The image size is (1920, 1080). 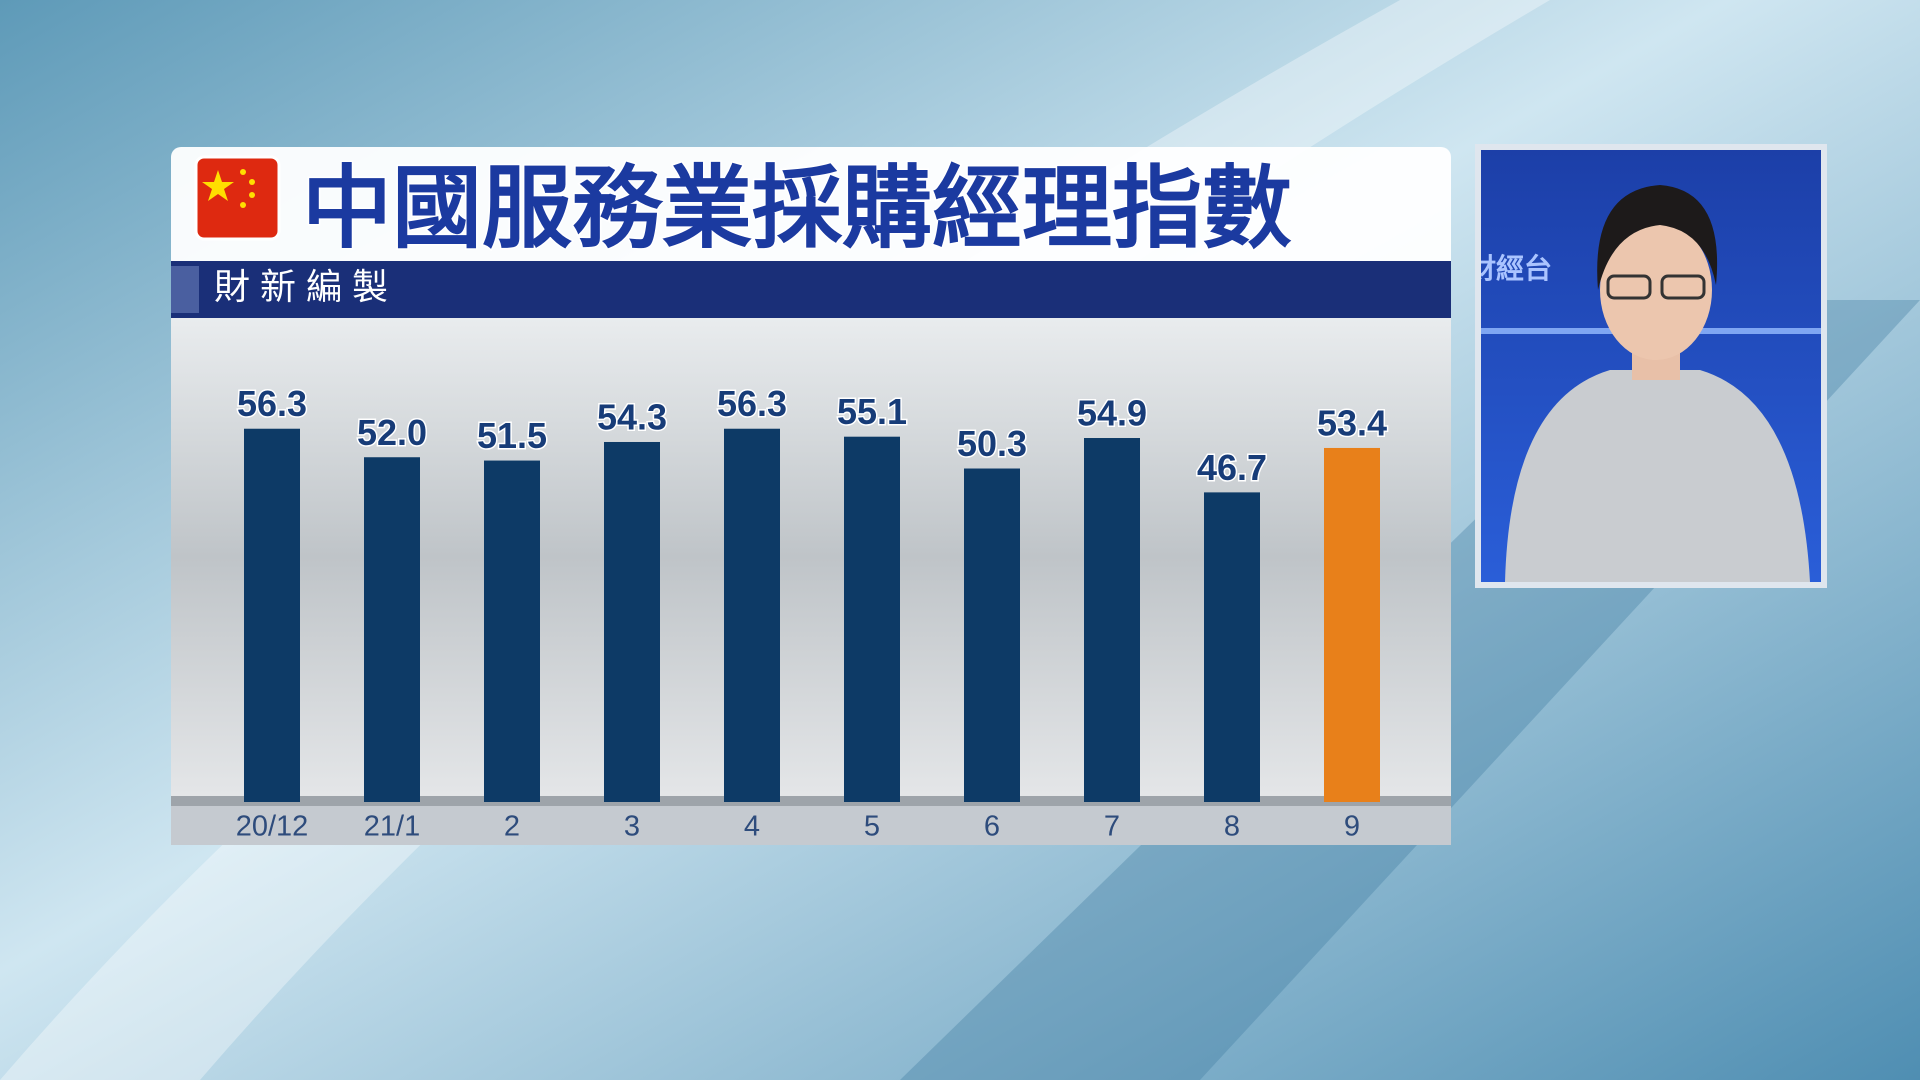 I want to click on x-tick-label: 20/12, so click(x=272, y=827).